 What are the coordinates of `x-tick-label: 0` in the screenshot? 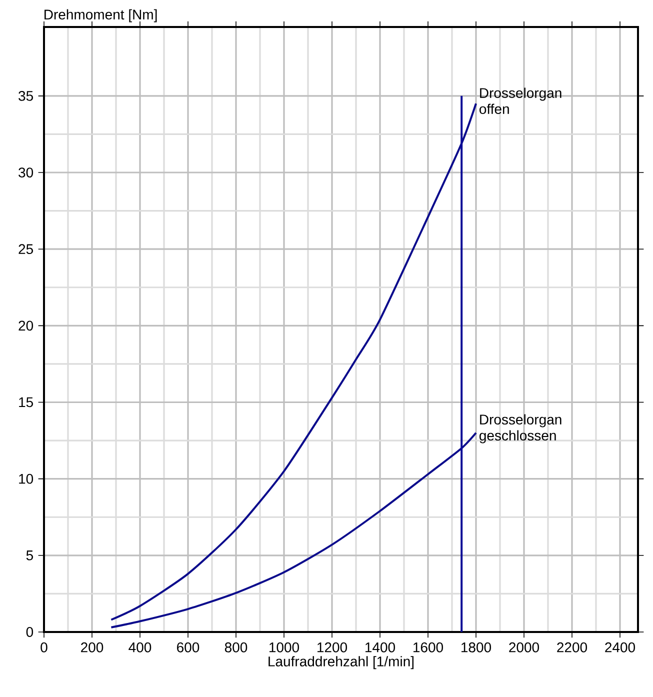 It's located at (44, 647).